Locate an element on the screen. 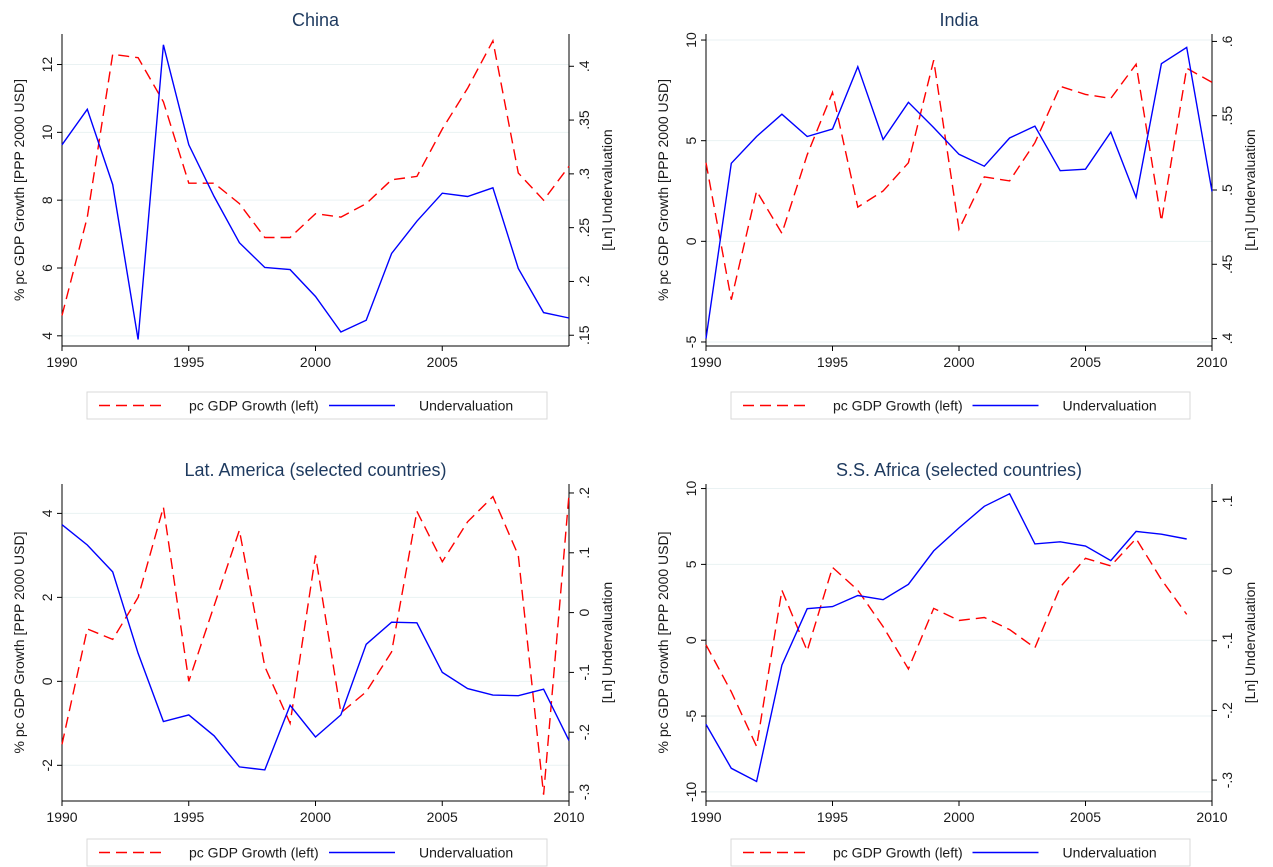 Image resolution: width=1273 pixels, height=867 pixels. y-tick-label-right: .55 is located at coordinates (1227, 116).